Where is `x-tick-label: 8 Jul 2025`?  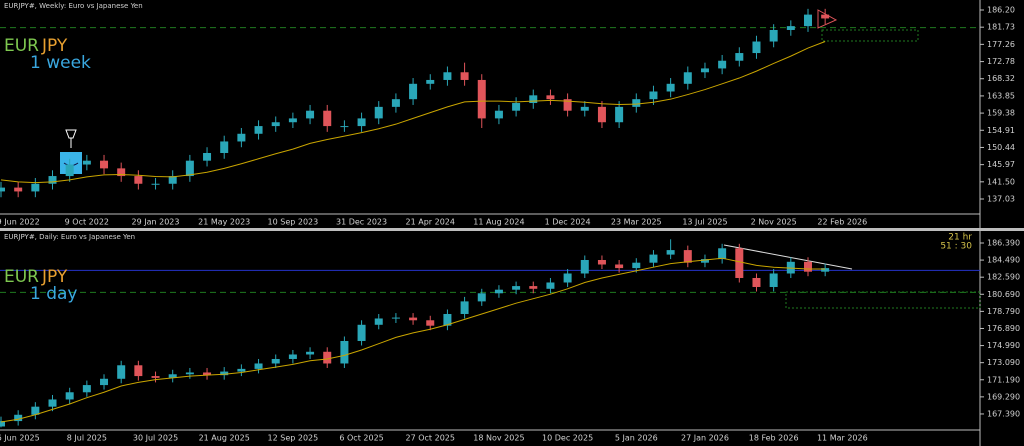
x-tick-label: 8 Jul 2025 is located at coordinates (87, 438).